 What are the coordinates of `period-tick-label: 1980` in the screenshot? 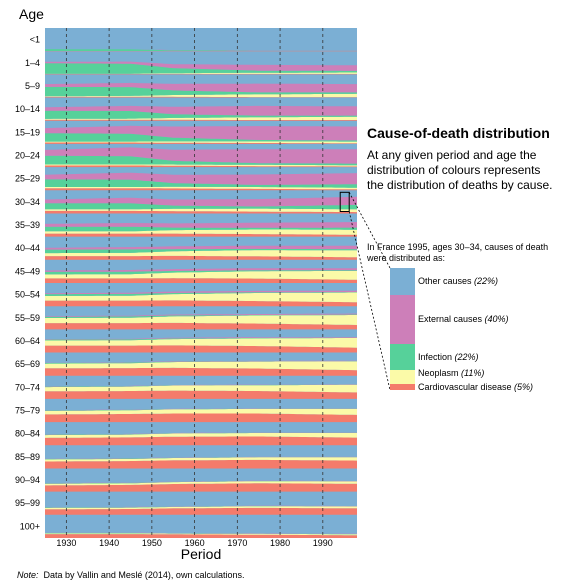 It's located at (280, 543).